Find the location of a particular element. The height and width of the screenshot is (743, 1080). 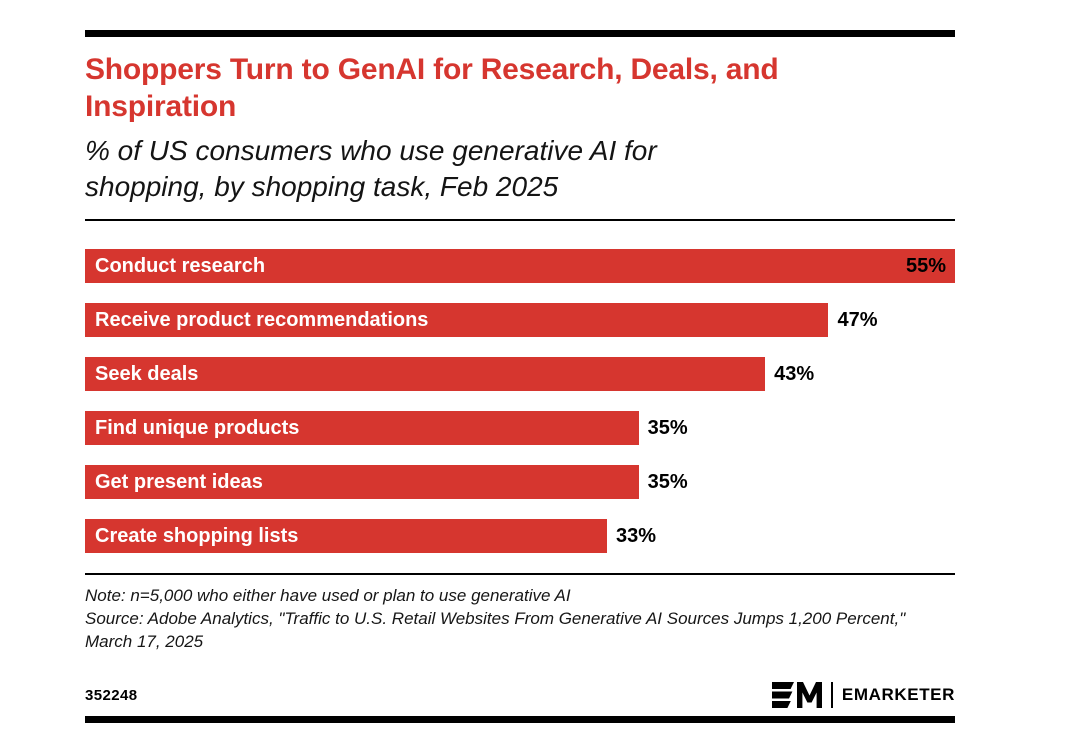

bar-value-label: 47% is located at coordinates (857, 319).